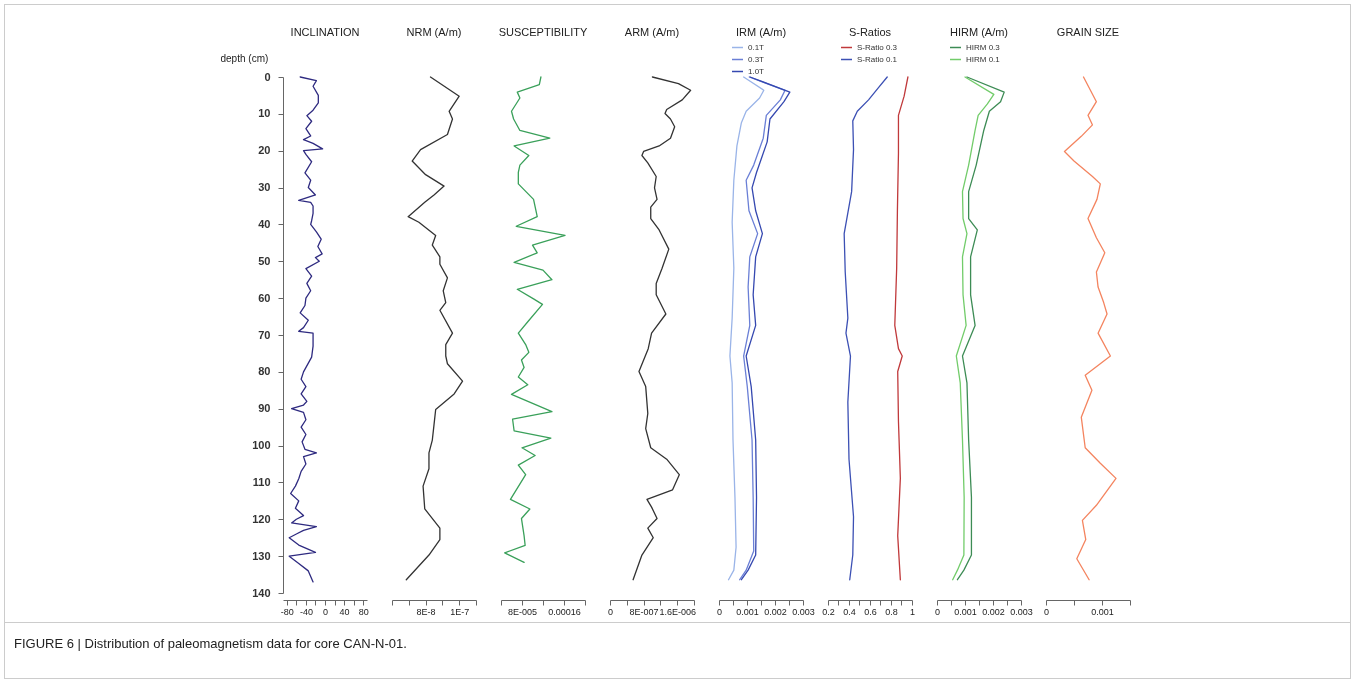  I want to click on y-tick-label: 30, so click(264, 187).